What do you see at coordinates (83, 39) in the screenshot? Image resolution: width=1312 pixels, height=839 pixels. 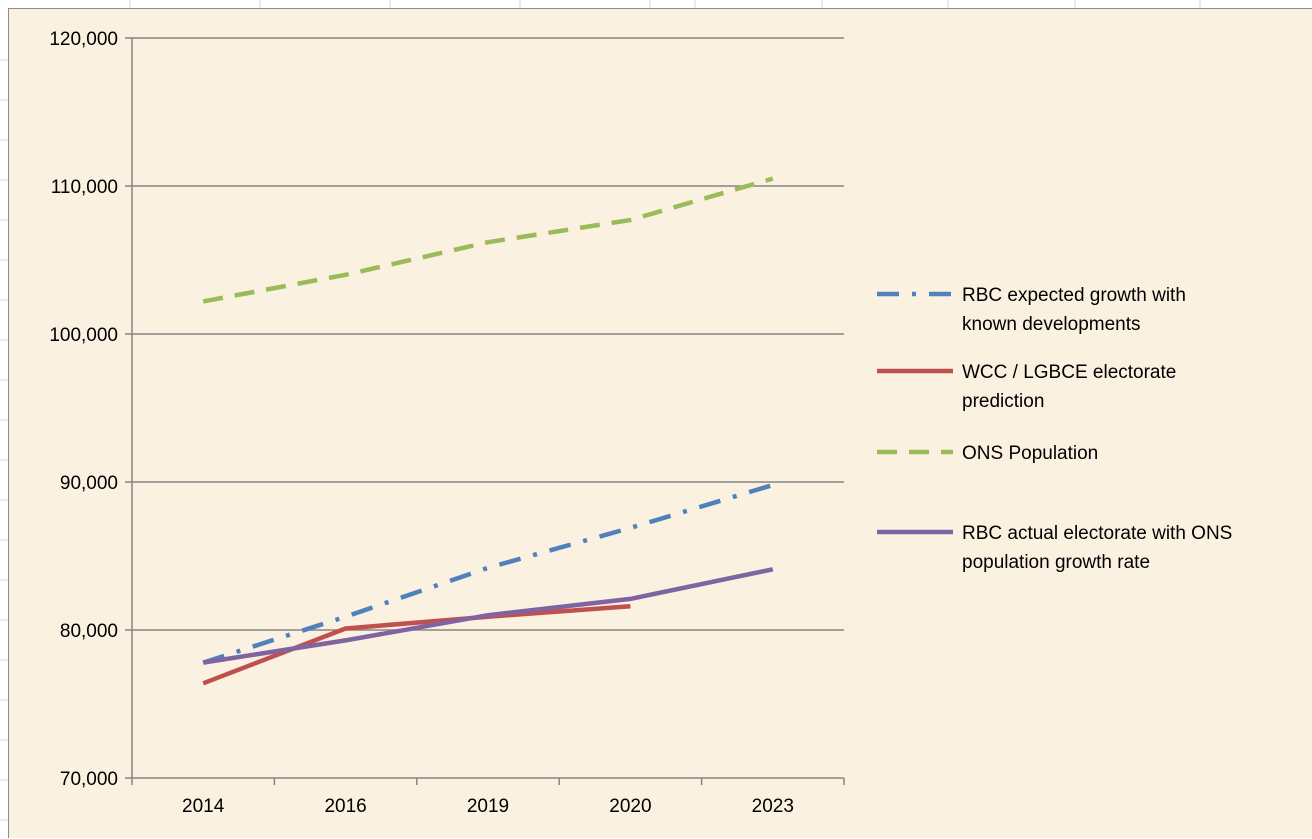 I see `y-tick-label-5: 120,000` at bounding box center [83, 39].